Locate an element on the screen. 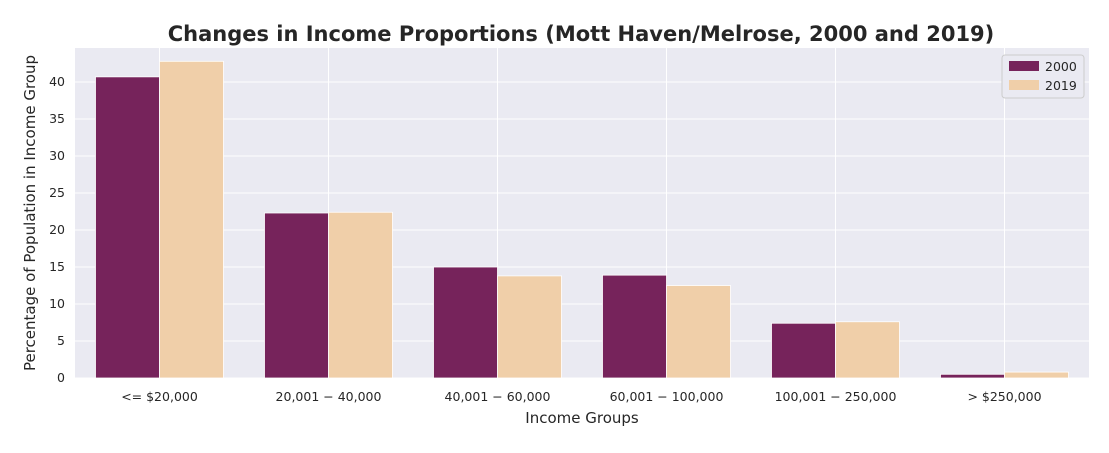 The height and width of the screenshot is (453, 1109). legend-swatch-2019 is located at coordinates (1024, 85).